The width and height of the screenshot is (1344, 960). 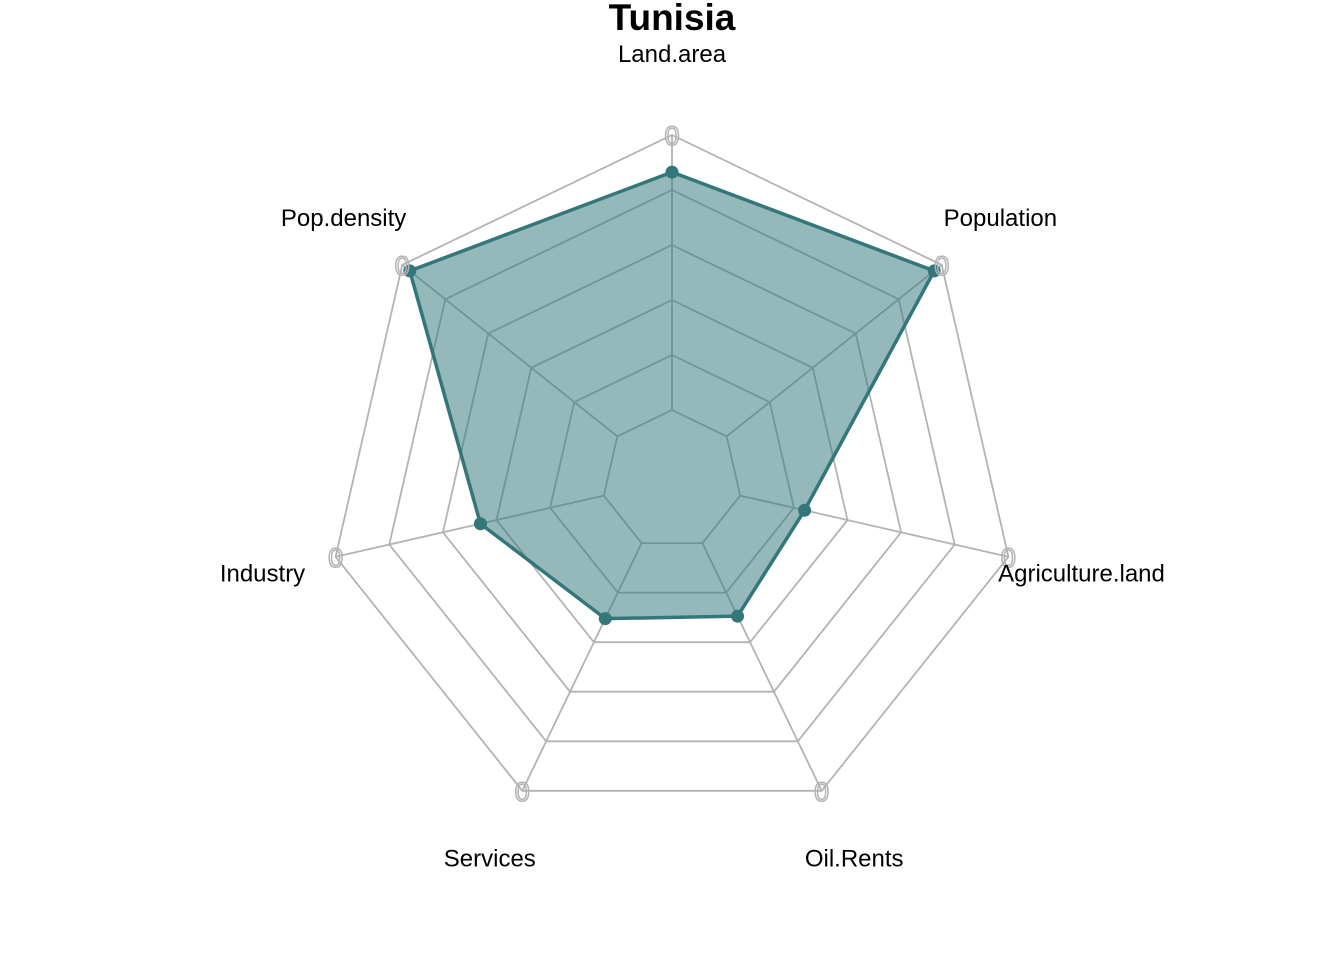 What do you see at coordinates (1000, 218) in the screenshot?
I see `axis-label: Population` at bounding box center [1000, 218].